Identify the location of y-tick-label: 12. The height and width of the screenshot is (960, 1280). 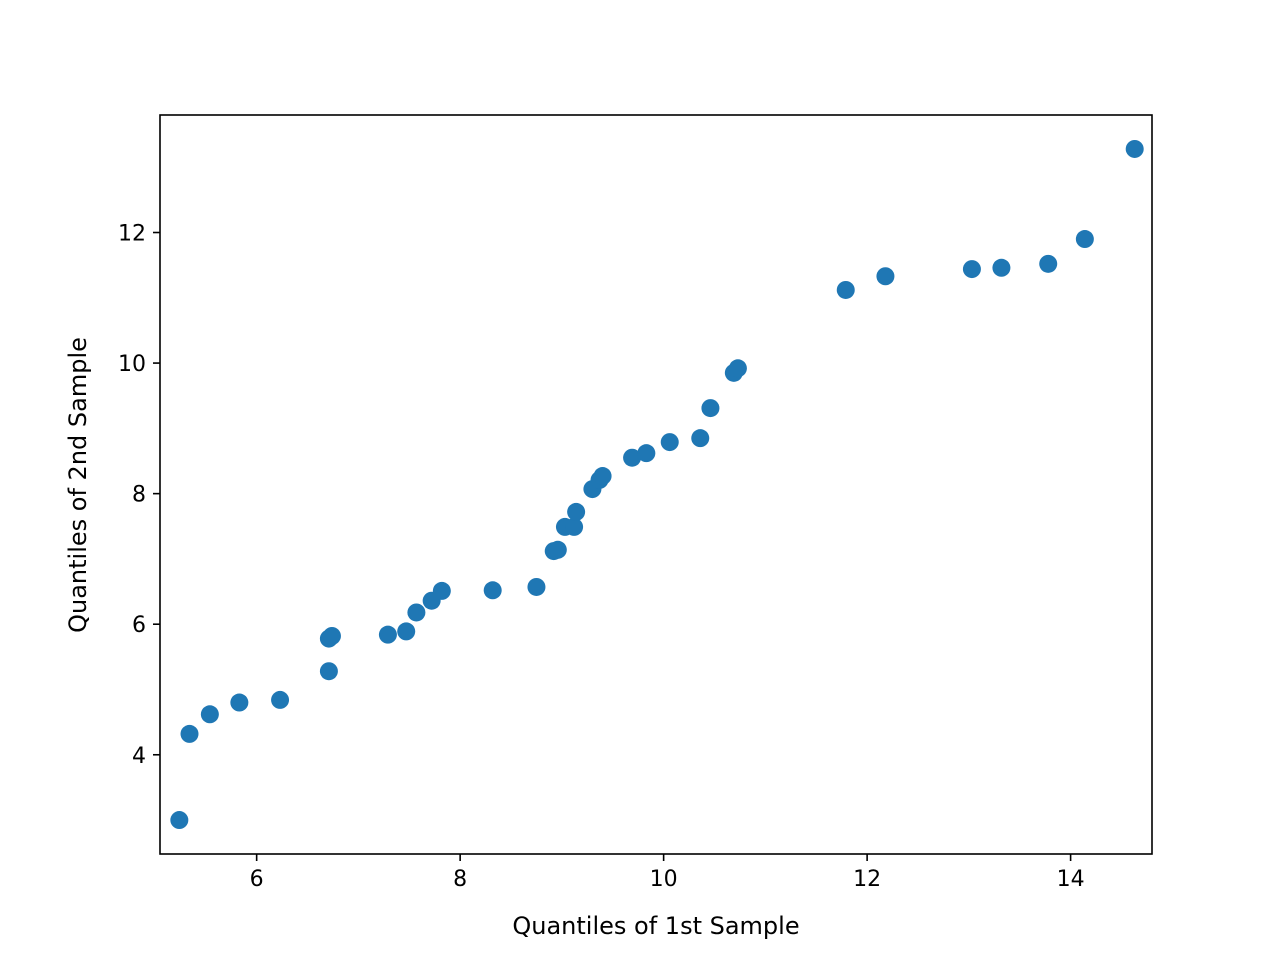
(132, 234).